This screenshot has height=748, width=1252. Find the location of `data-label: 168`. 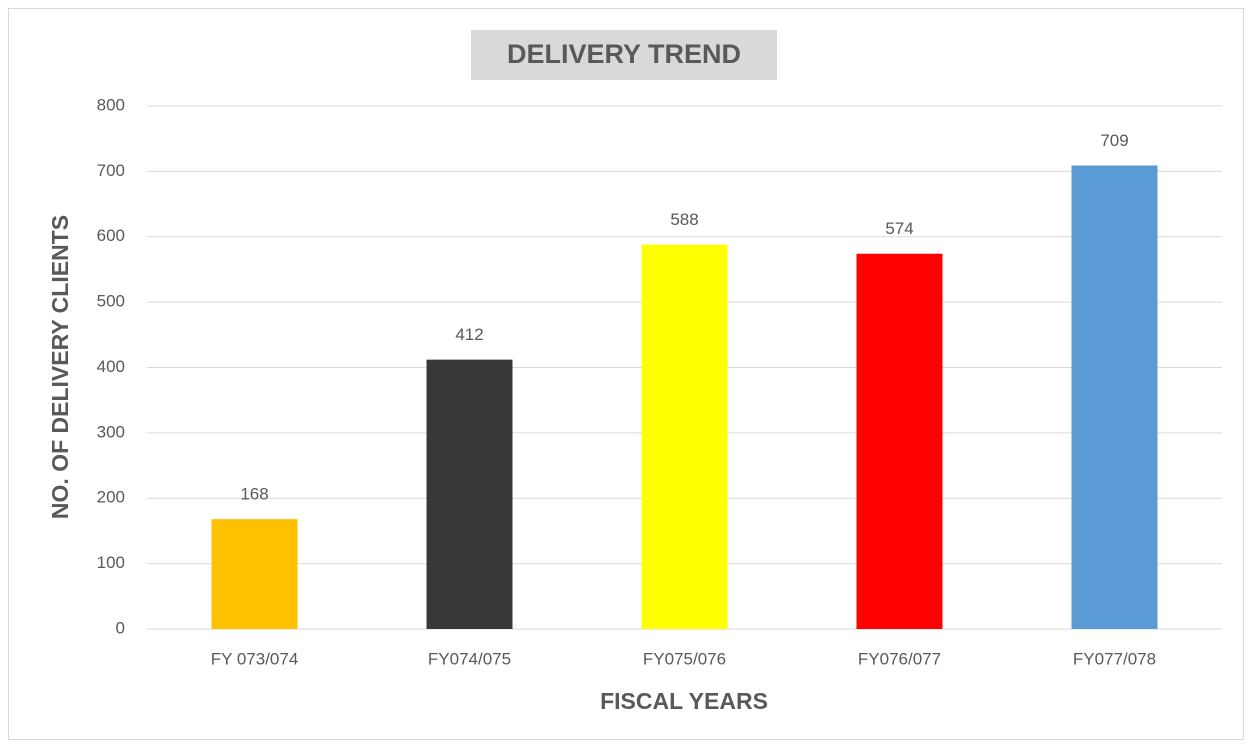

data-label: 168 is located at coordinates (254, 494).